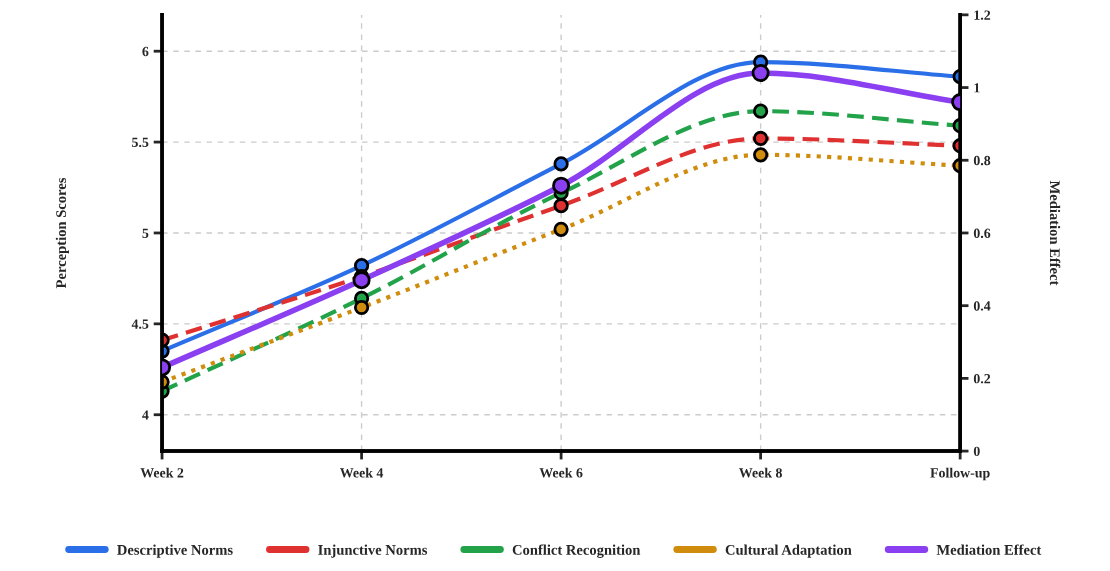  I want to click on y2-tick-label: 0.8, so click(982, 160).